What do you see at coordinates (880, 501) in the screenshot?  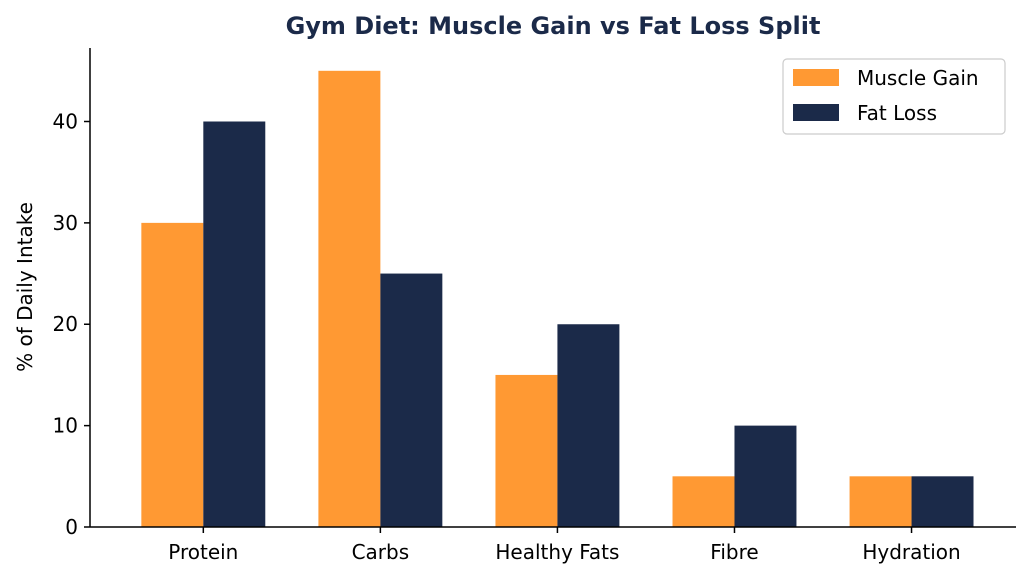 I see `bar-muscle-gain-hydration` at bounding box center [880, 501].